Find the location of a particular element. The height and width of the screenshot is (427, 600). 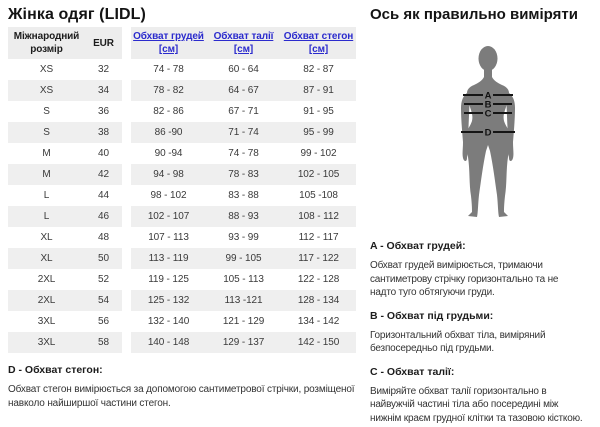

section-waist-heading: C - Обхват талії: is located at coordinates (412, 371).